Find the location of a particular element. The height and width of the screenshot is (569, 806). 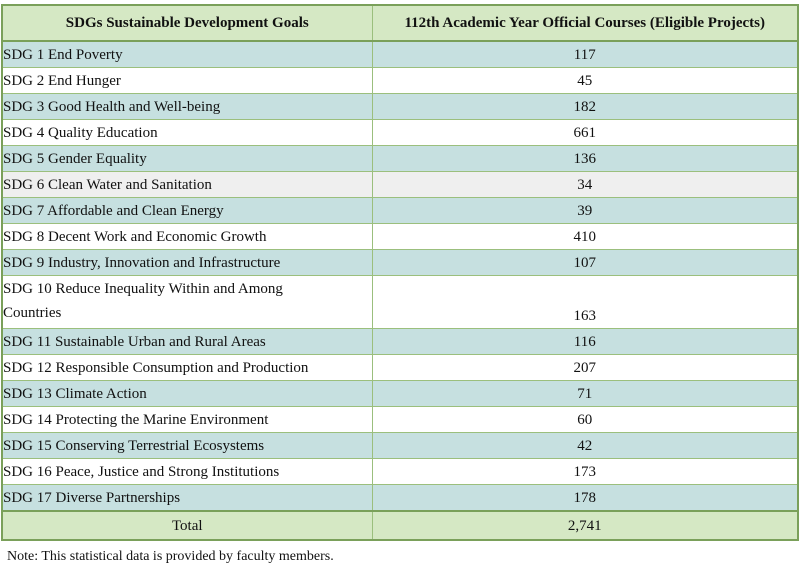

goal-label: SDG 8 Decent Work and Economic Growth is located at coordinates (135, 236).